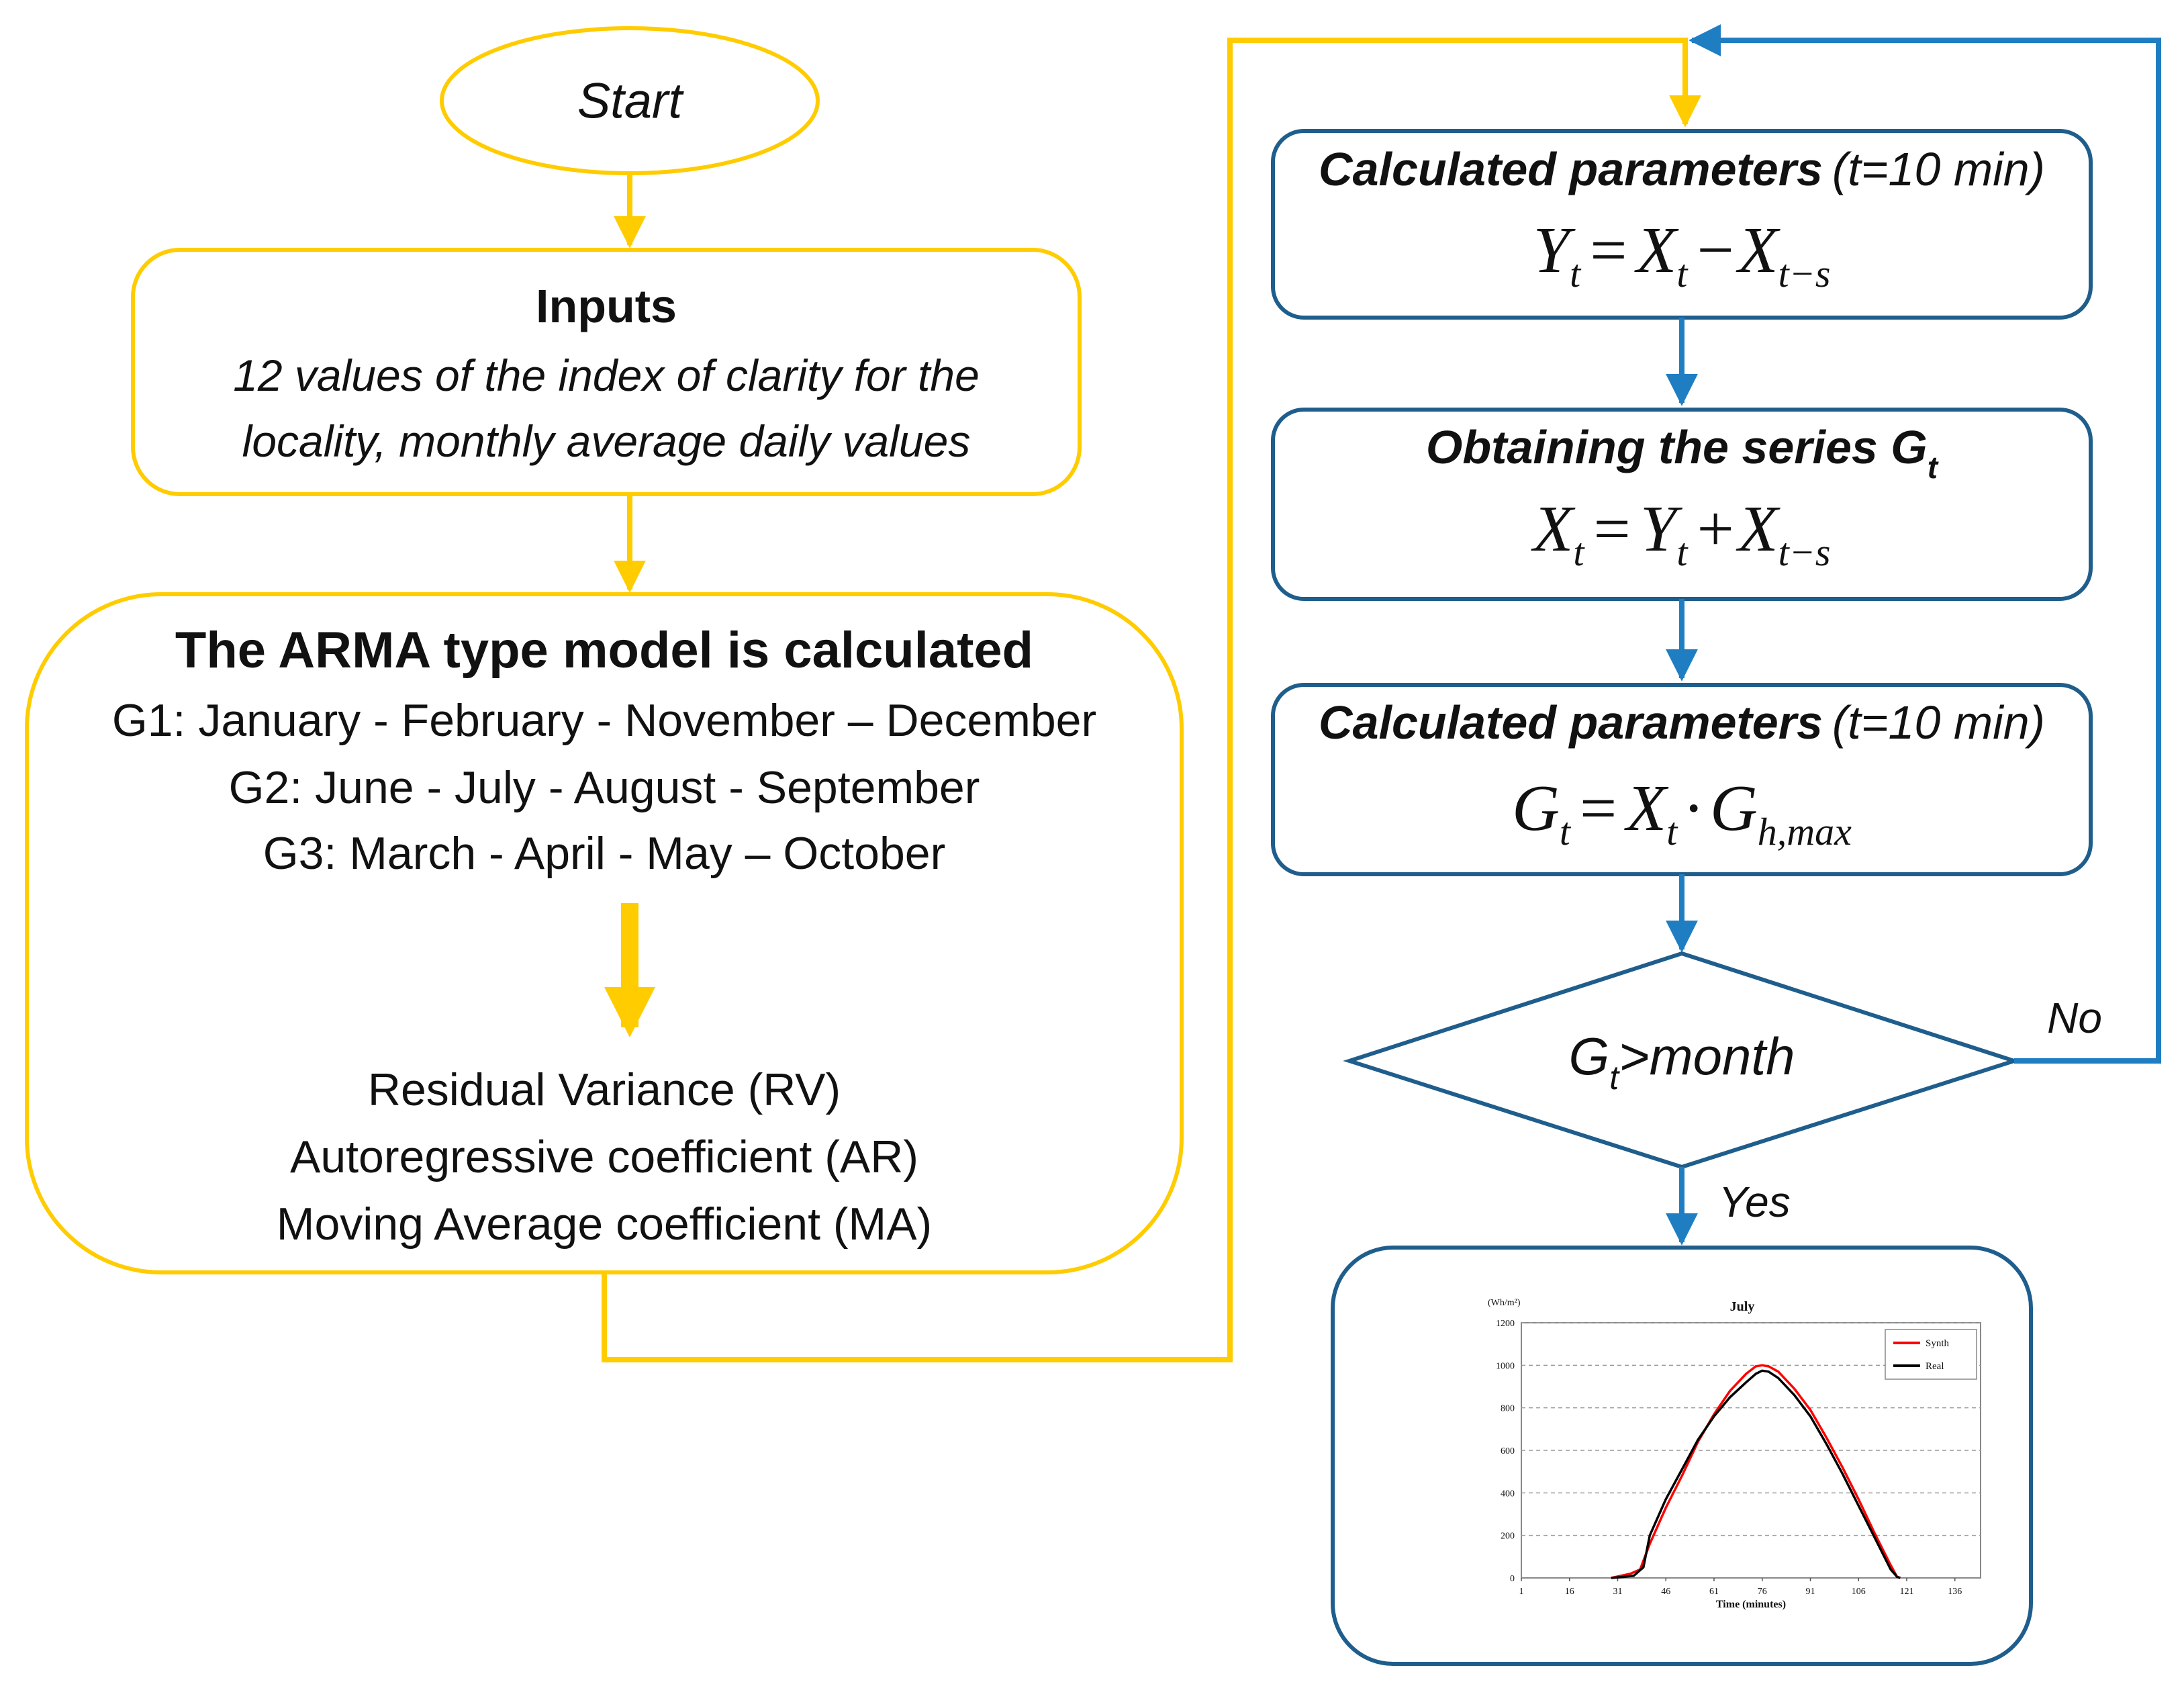  I want to click on f1-lhs: Y, so click(1554, 251).